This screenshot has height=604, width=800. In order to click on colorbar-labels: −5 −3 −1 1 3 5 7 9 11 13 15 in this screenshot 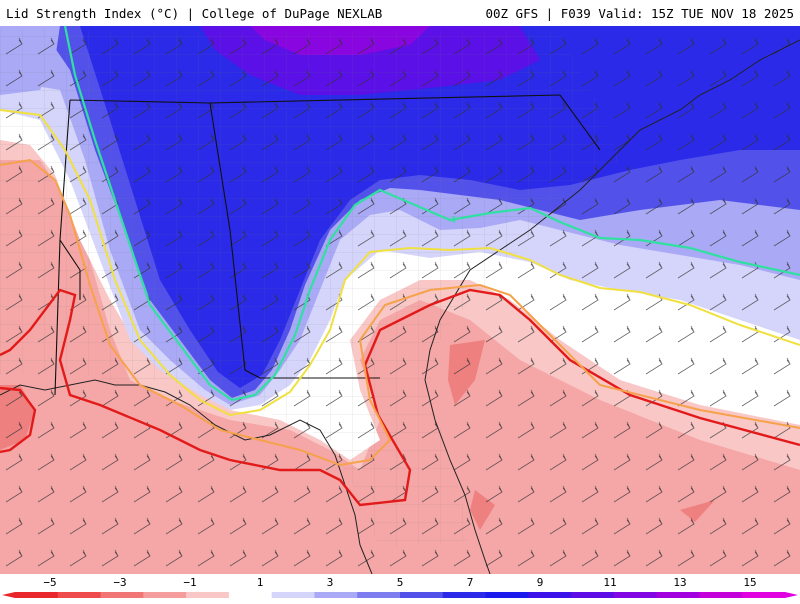, I will do `click(399, 582)`.